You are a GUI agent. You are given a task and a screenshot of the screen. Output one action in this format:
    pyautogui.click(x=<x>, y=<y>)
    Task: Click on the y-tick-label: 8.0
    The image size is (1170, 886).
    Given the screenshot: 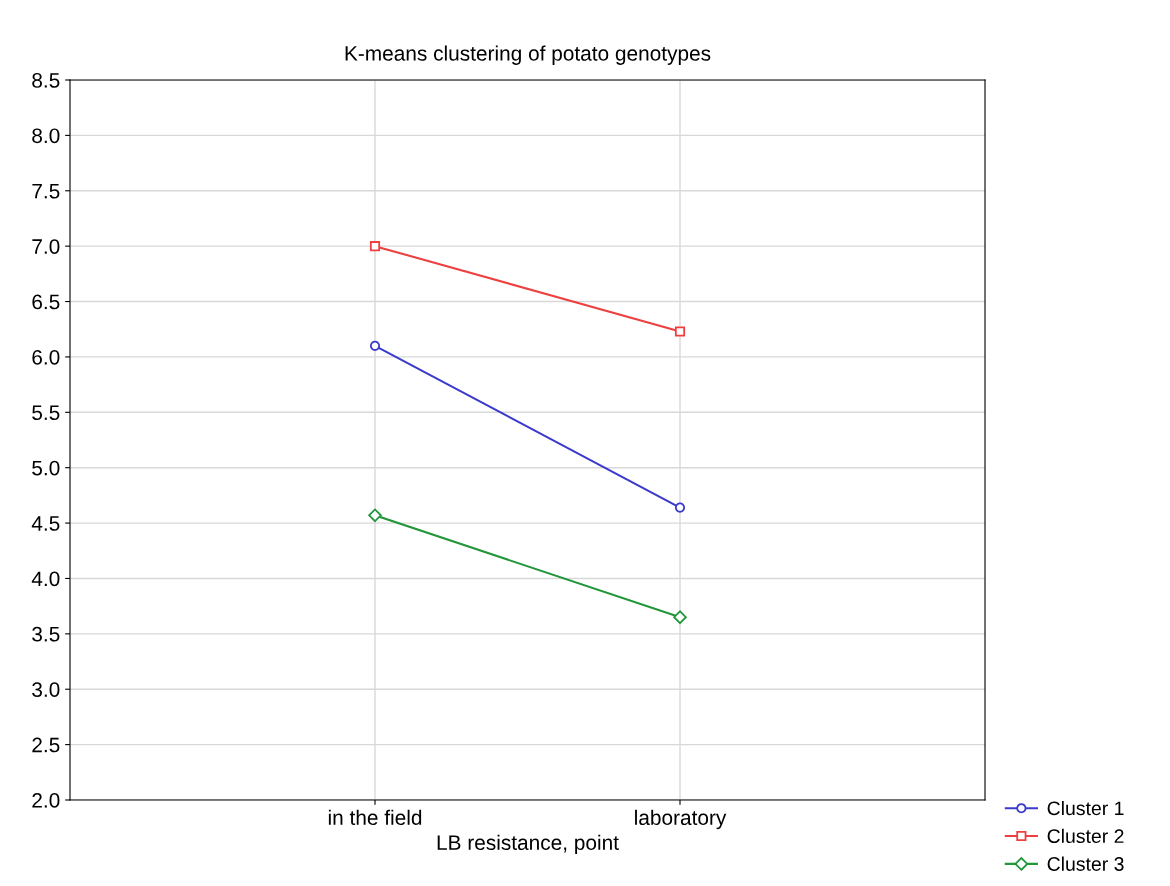 What is the action you would take?
    pyautogui.click(x=46, y=136)
    